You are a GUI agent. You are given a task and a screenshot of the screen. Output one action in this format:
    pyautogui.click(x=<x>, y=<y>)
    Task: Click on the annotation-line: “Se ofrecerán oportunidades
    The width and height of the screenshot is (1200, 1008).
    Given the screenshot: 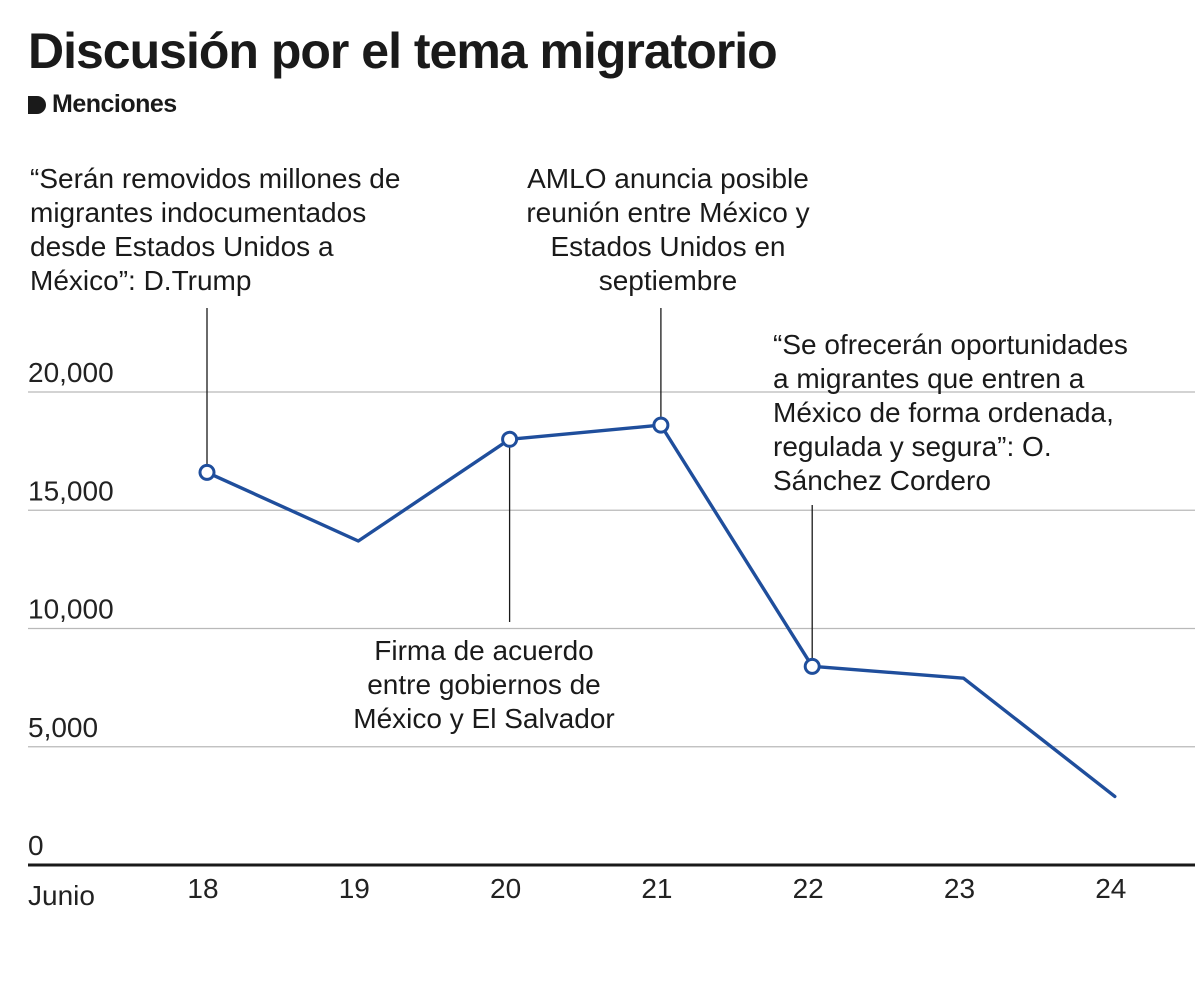 What is the action you would take?
    pyautogui.click(x=950, y=344)
    